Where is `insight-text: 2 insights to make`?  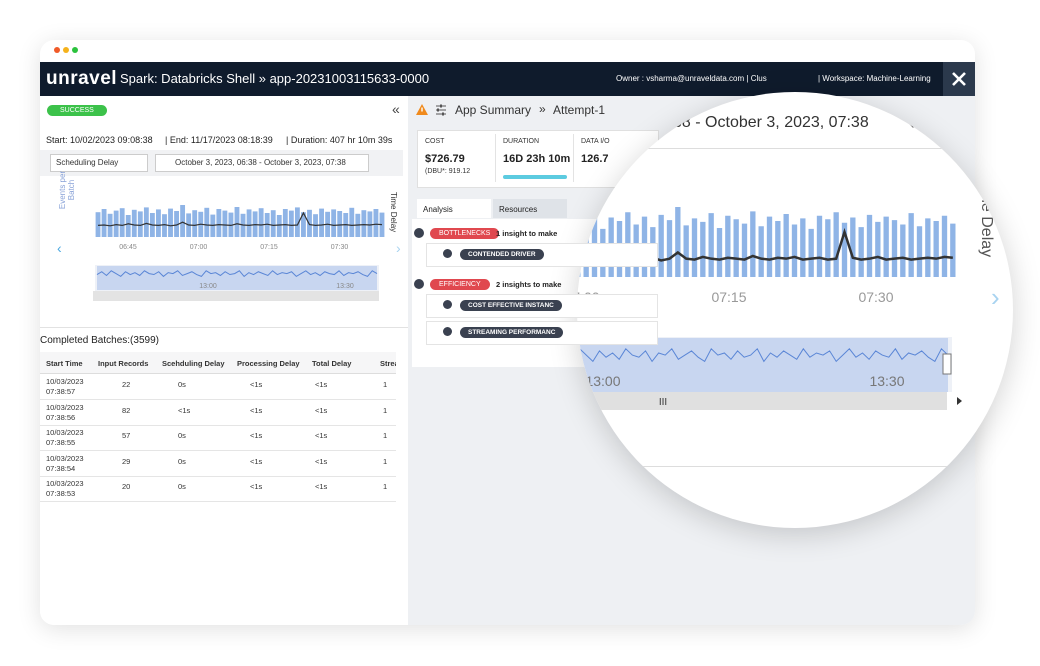
insight-text: 2 insights to make is located at coordinates (529, 284).